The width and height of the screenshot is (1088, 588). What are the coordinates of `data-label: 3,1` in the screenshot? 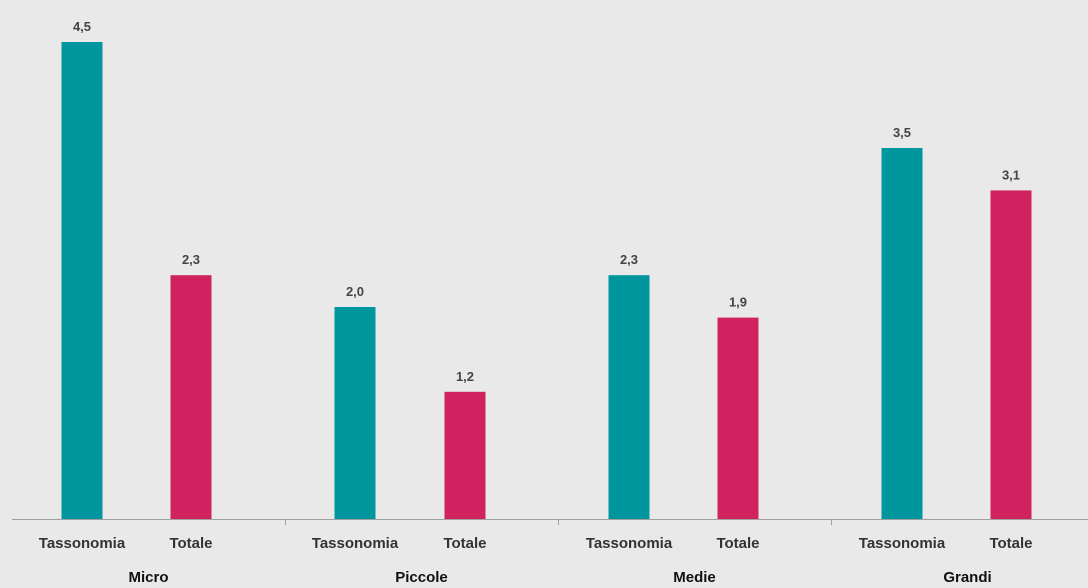 It's located at (1011, 174).